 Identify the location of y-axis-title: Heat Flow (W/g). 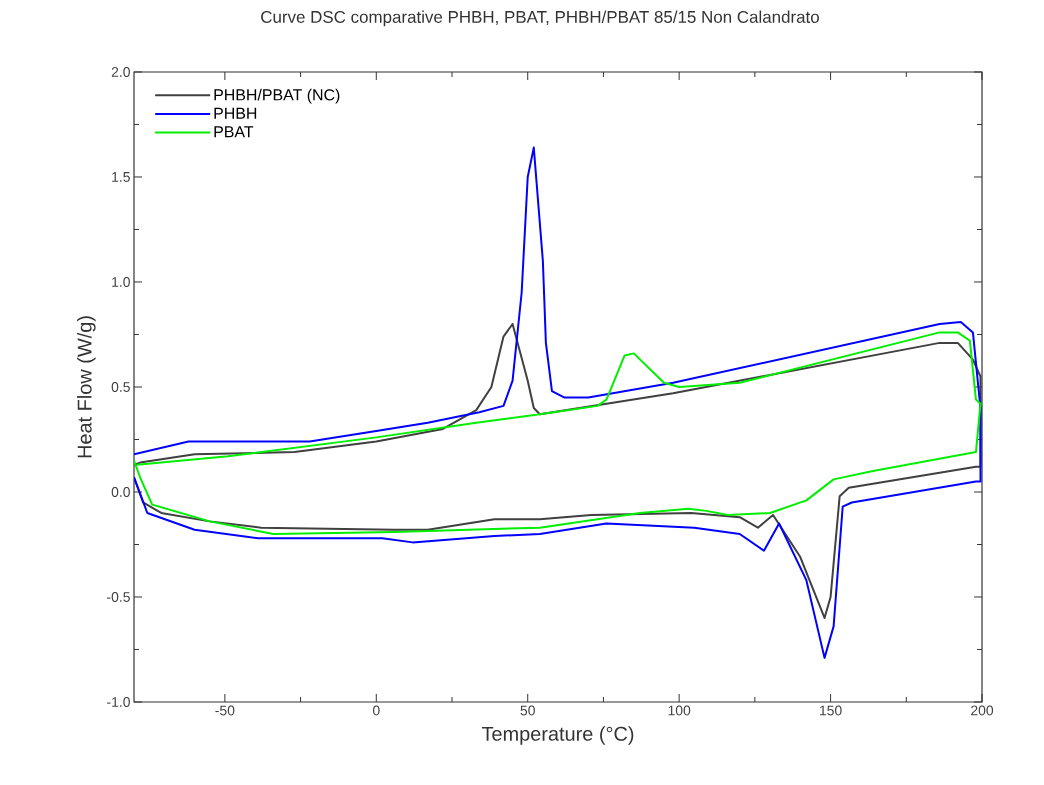
(86, 387).